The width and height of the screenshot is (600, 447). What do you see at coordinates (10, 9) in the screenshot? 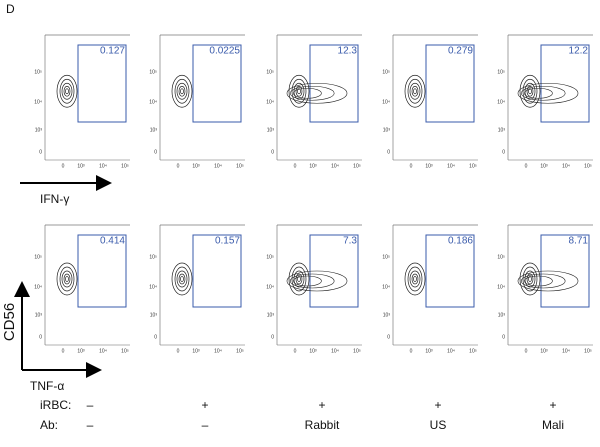
I see `panel-label: D` at bounding box center [10, 9].